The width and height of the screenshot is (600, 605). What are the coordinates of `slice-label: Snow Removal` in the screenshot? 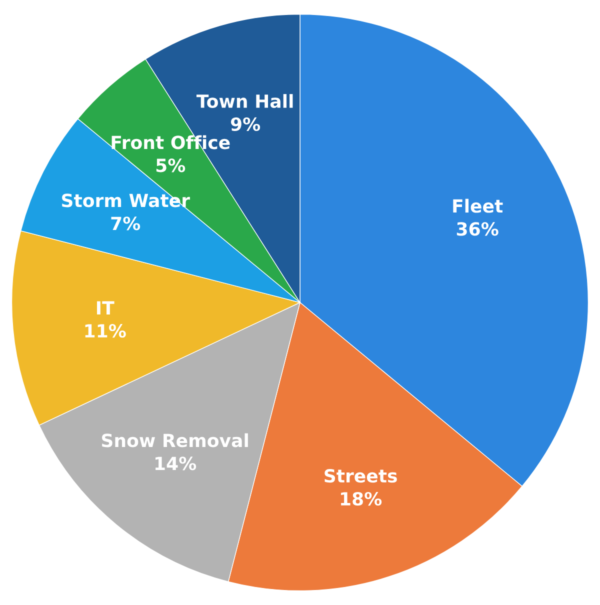 It's located at (175, 440).